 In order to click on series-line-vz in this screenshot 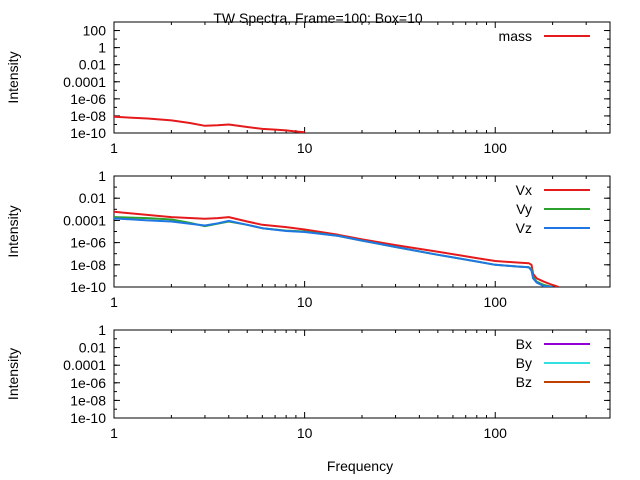, I will do `click(333, 252)`.